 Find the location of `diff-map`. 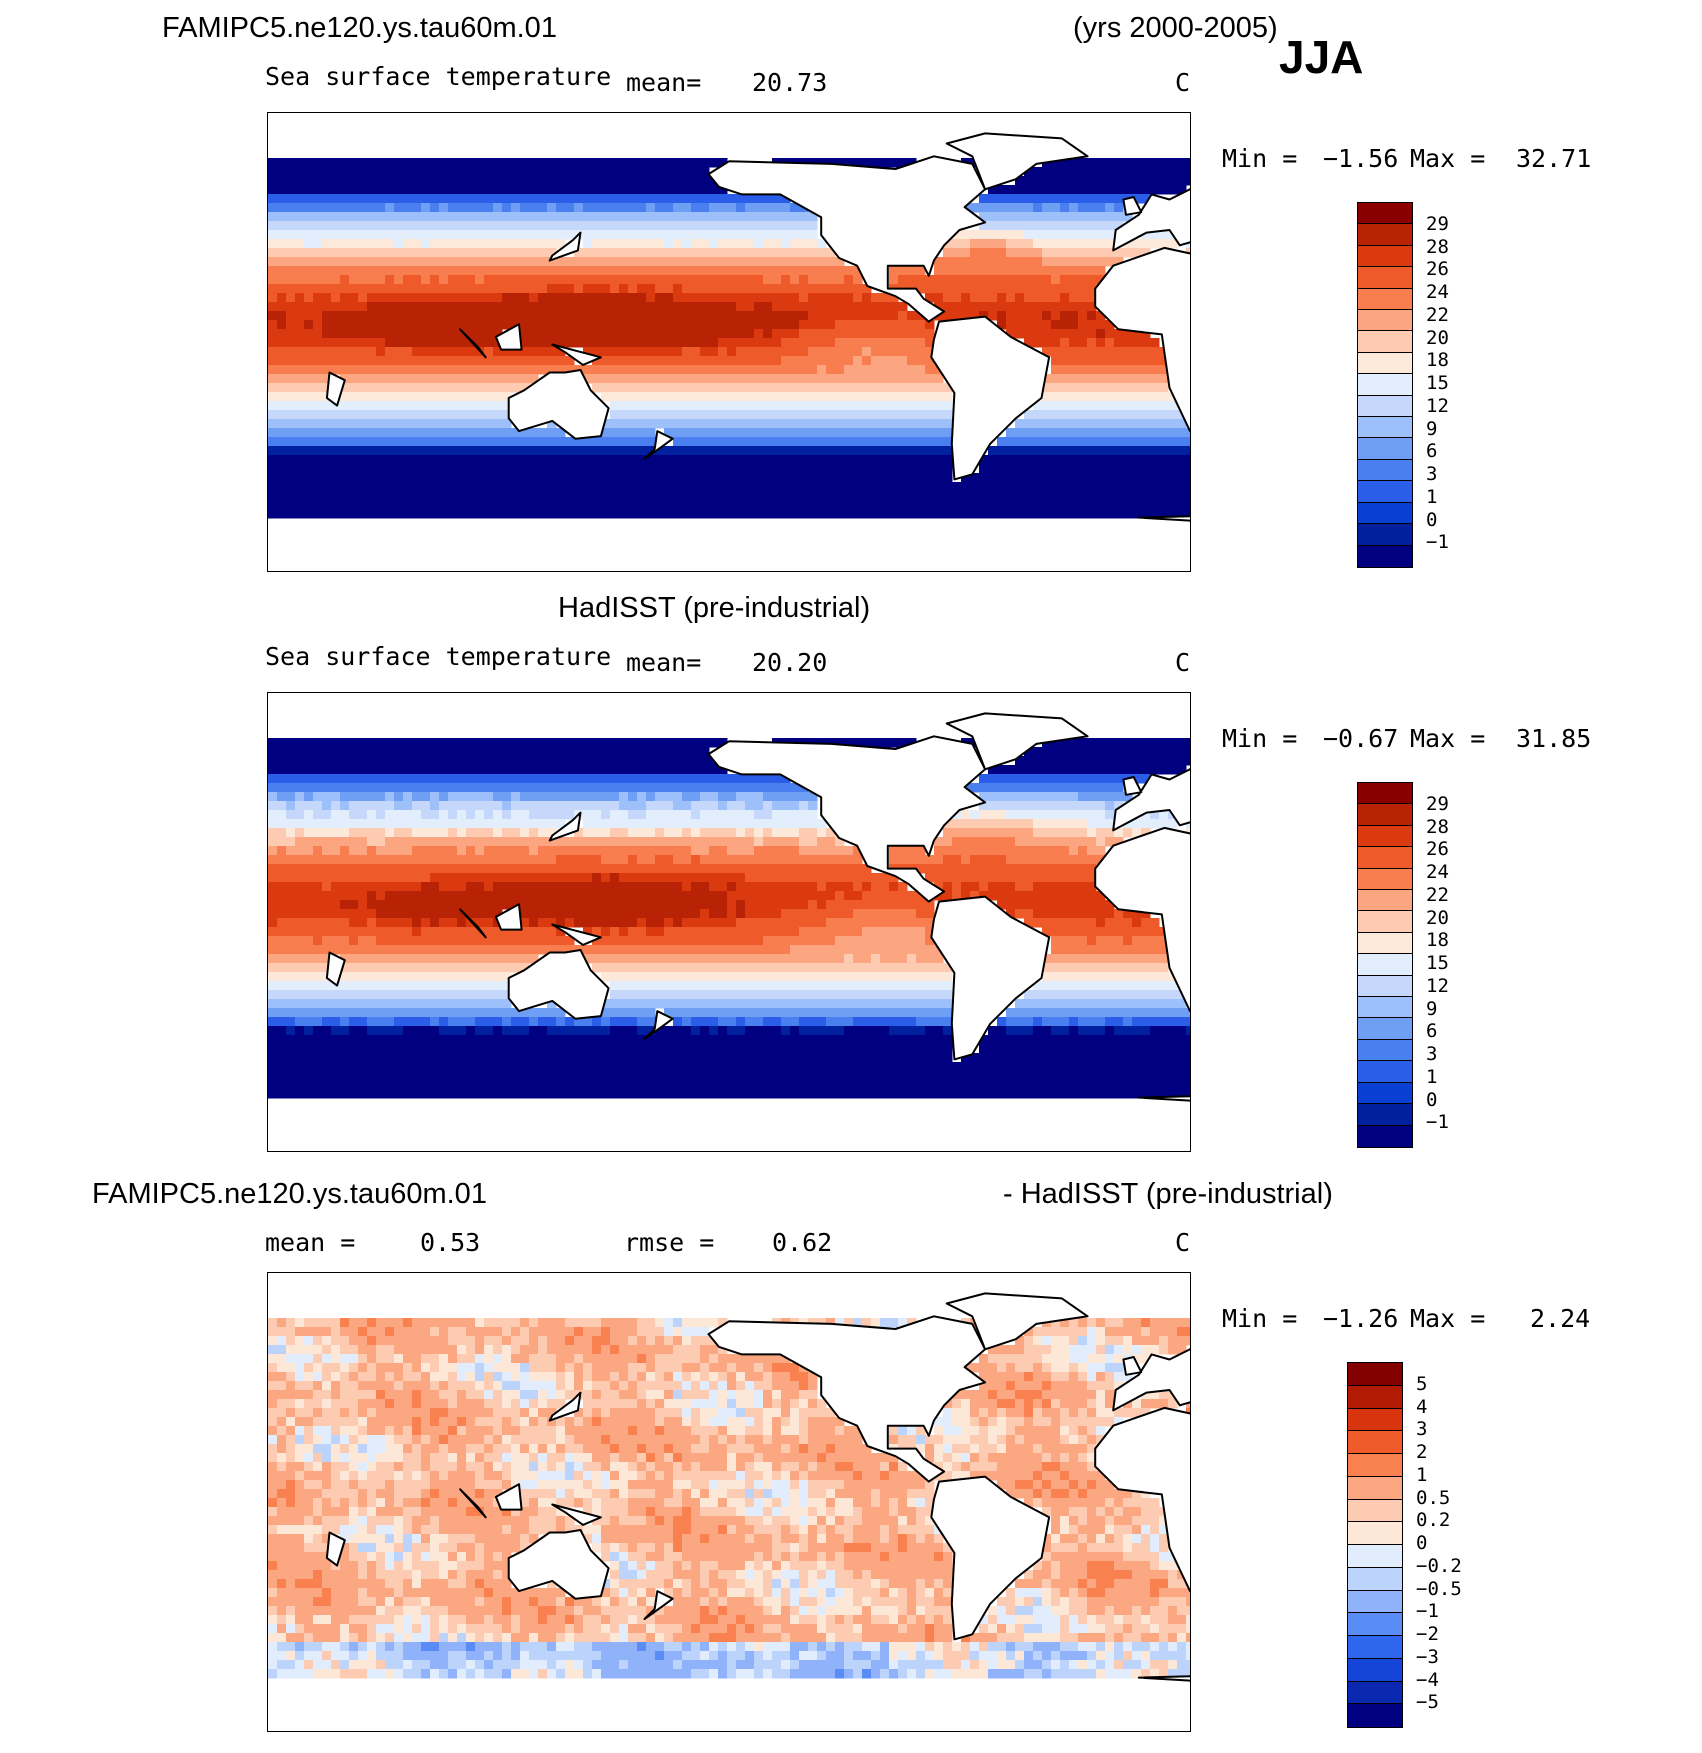

diff-map is located at coordinates (729, 1502).